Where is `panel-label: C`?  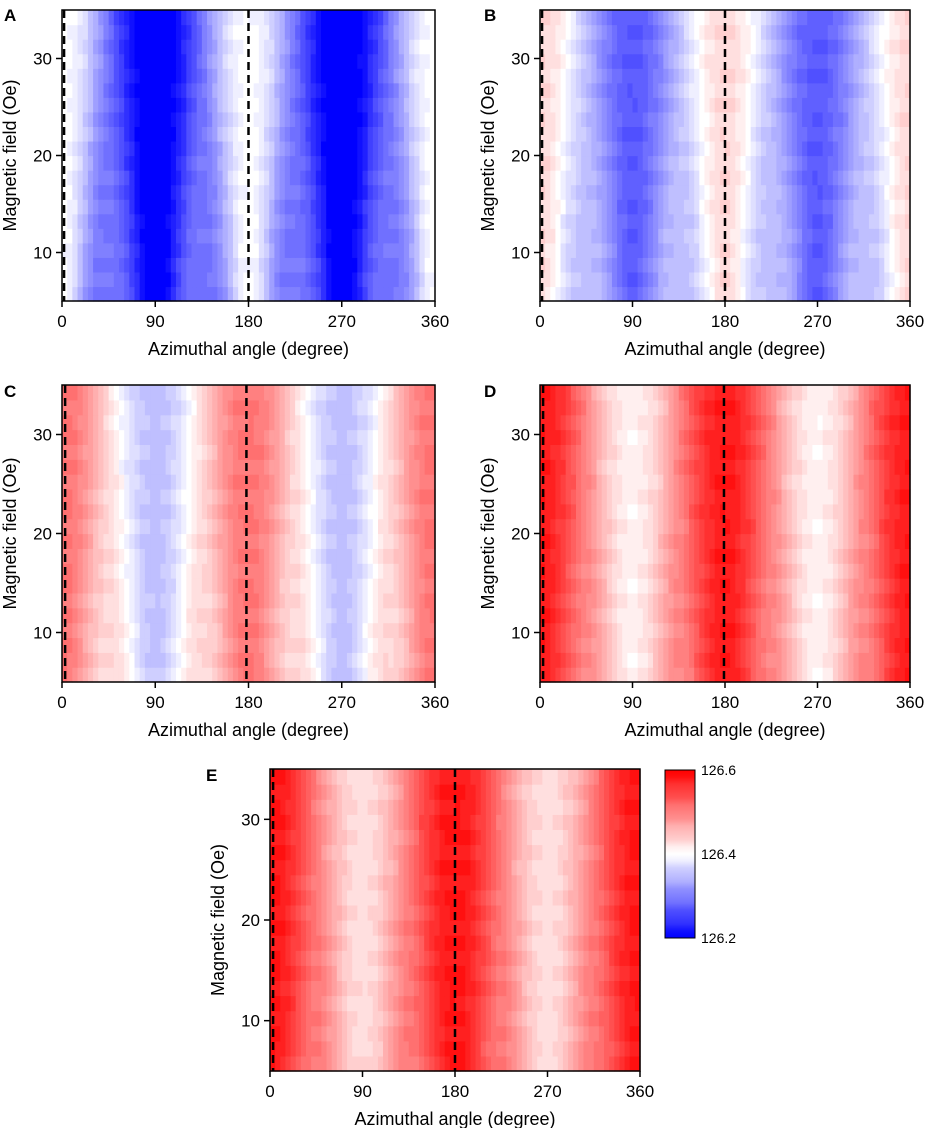 panel-label: C is located at coordinates (10, 391).